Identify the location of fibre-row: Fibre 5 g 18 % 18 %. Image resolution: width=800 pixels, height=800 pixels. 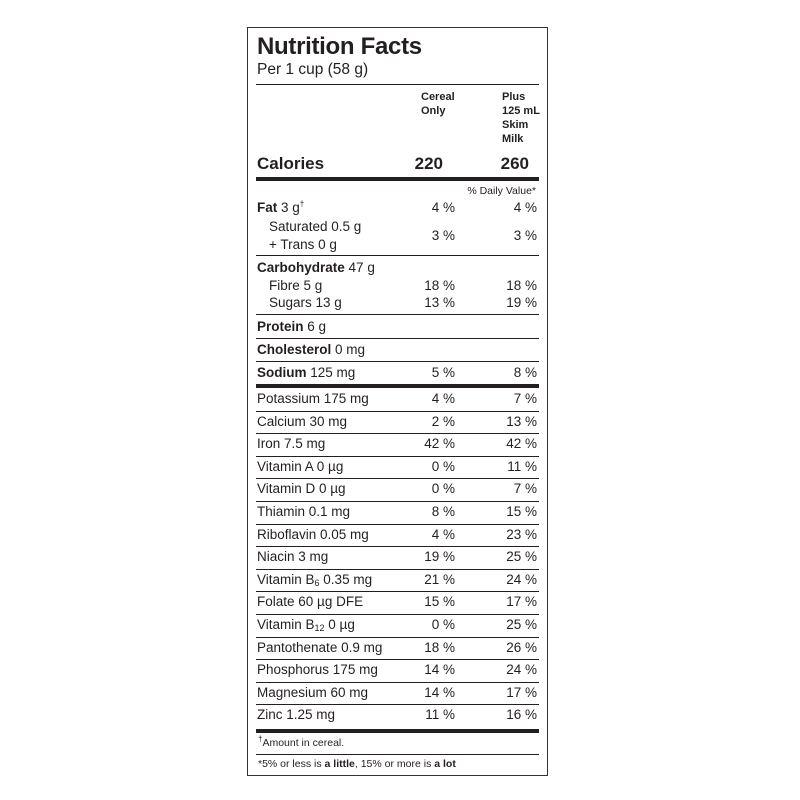
(403, 285).